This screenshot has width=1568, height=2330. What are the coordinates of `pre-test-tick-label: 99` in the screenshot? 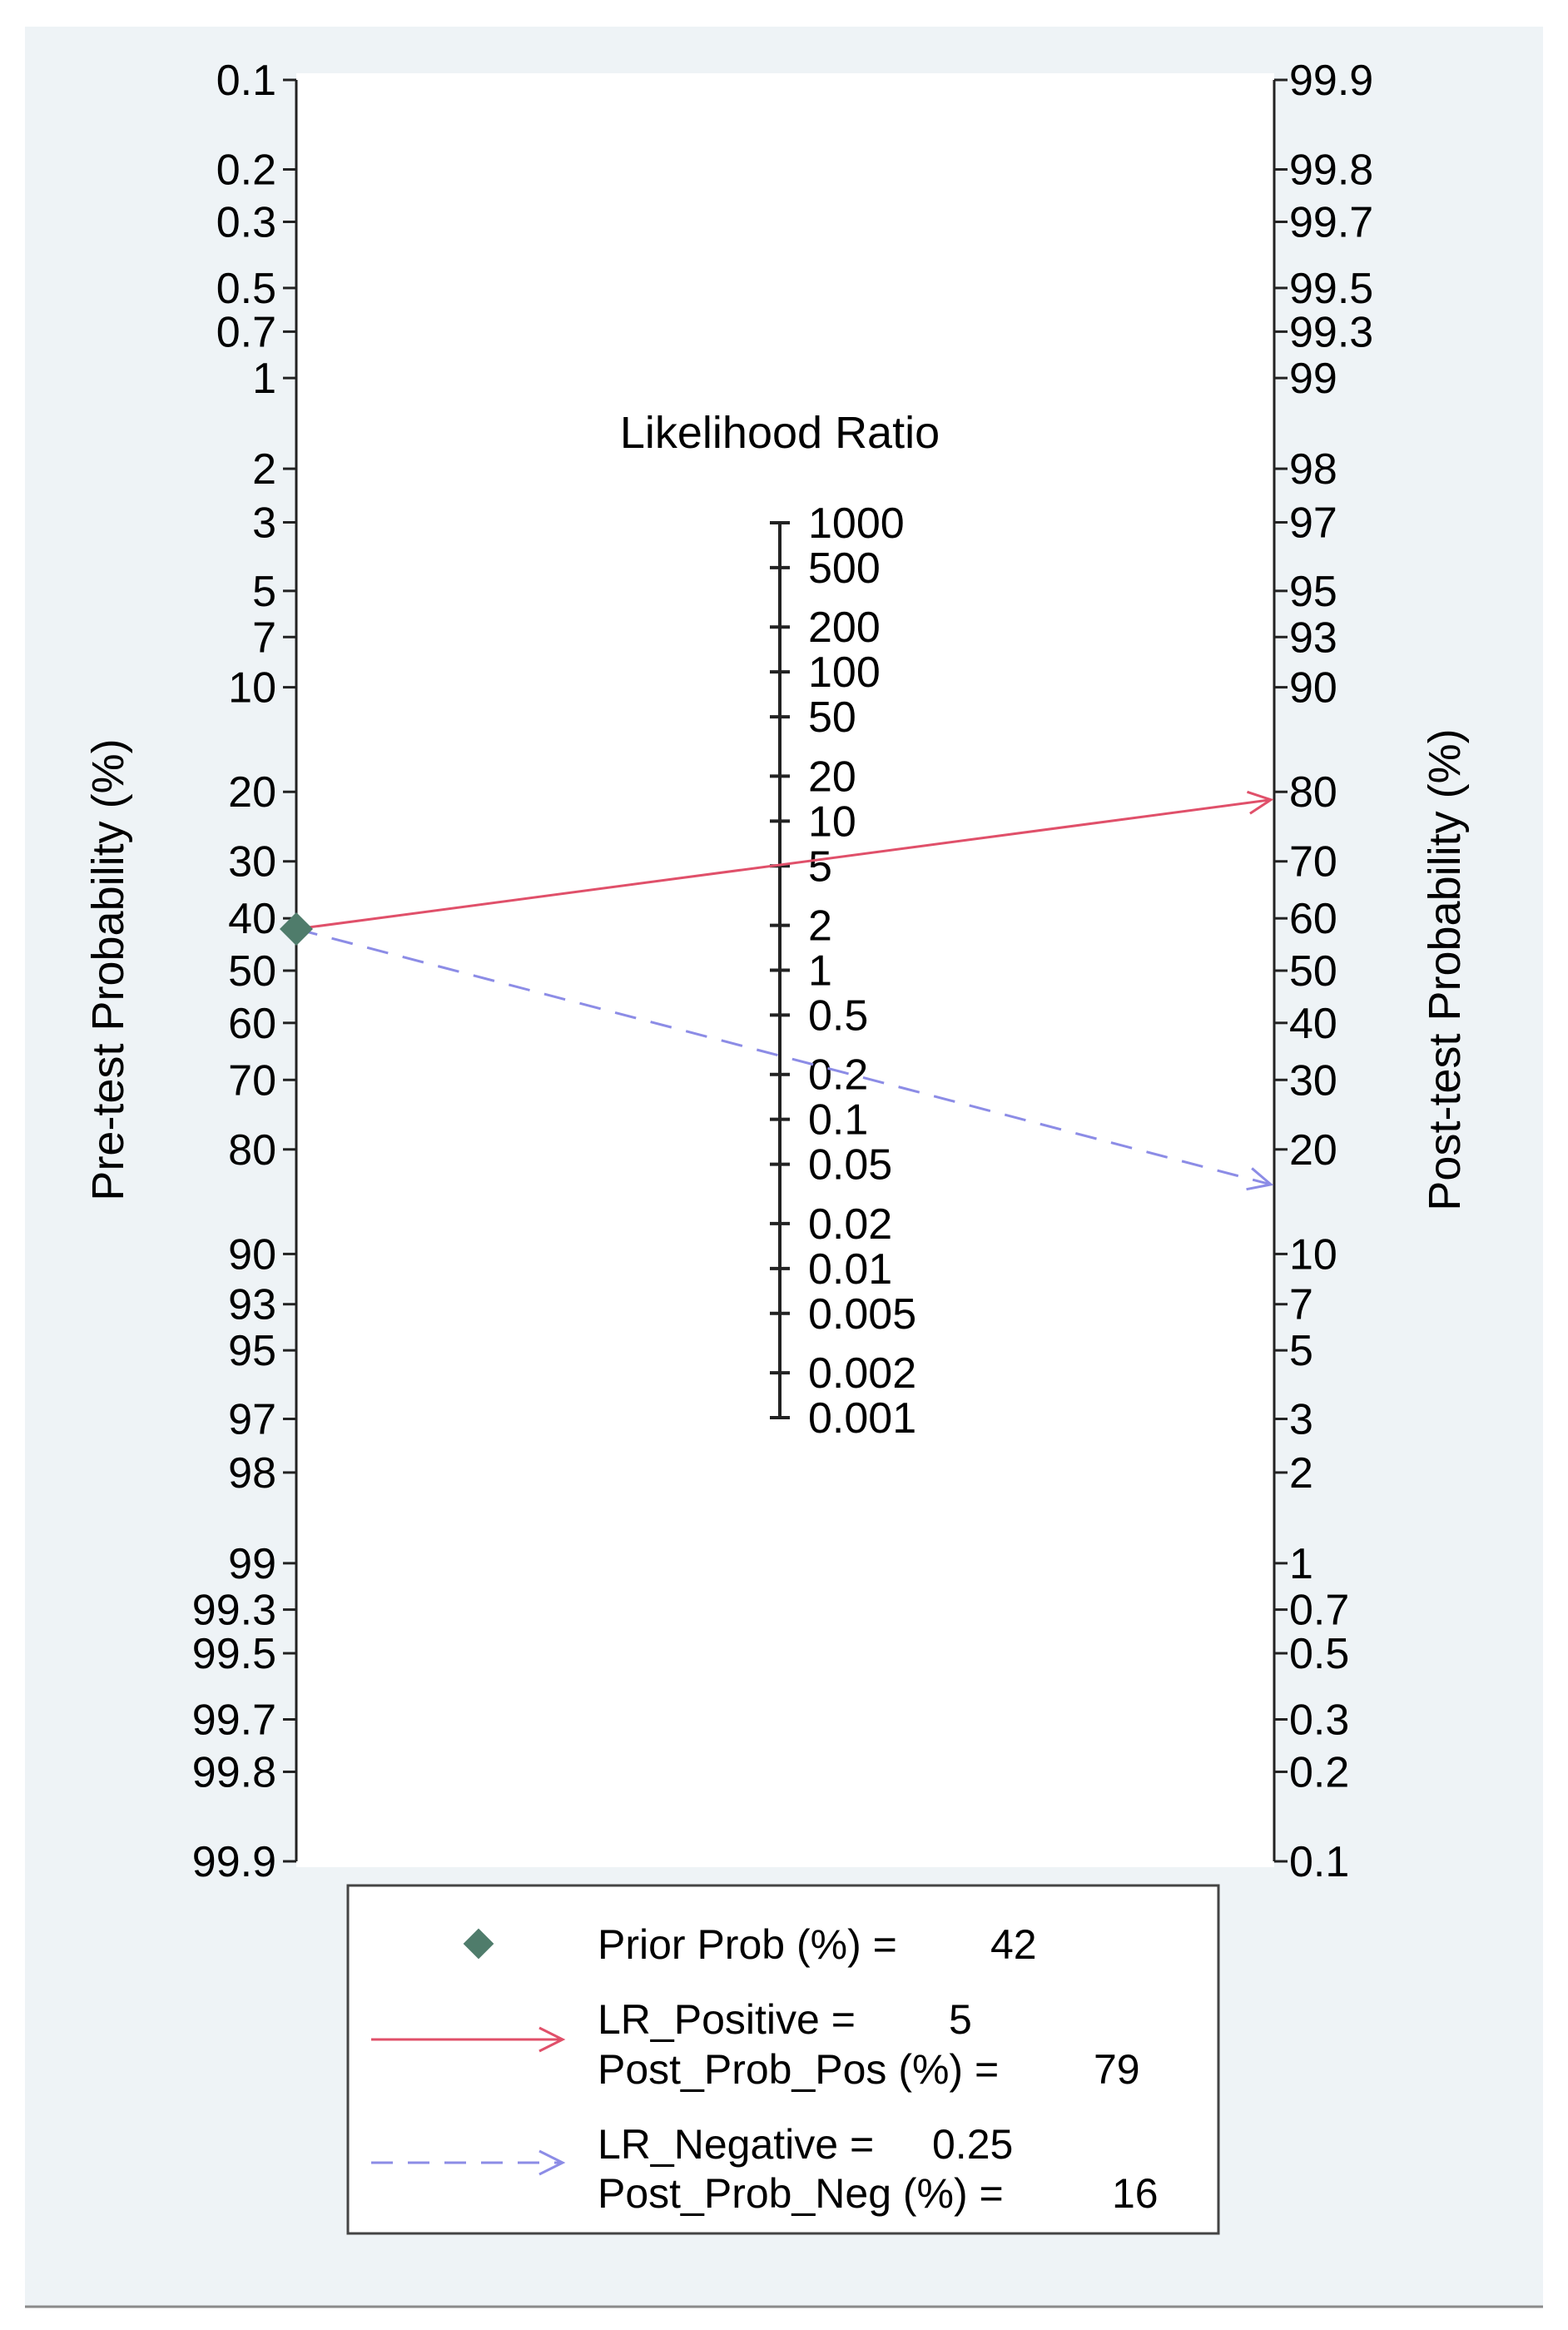 It's located at (252, 1564).